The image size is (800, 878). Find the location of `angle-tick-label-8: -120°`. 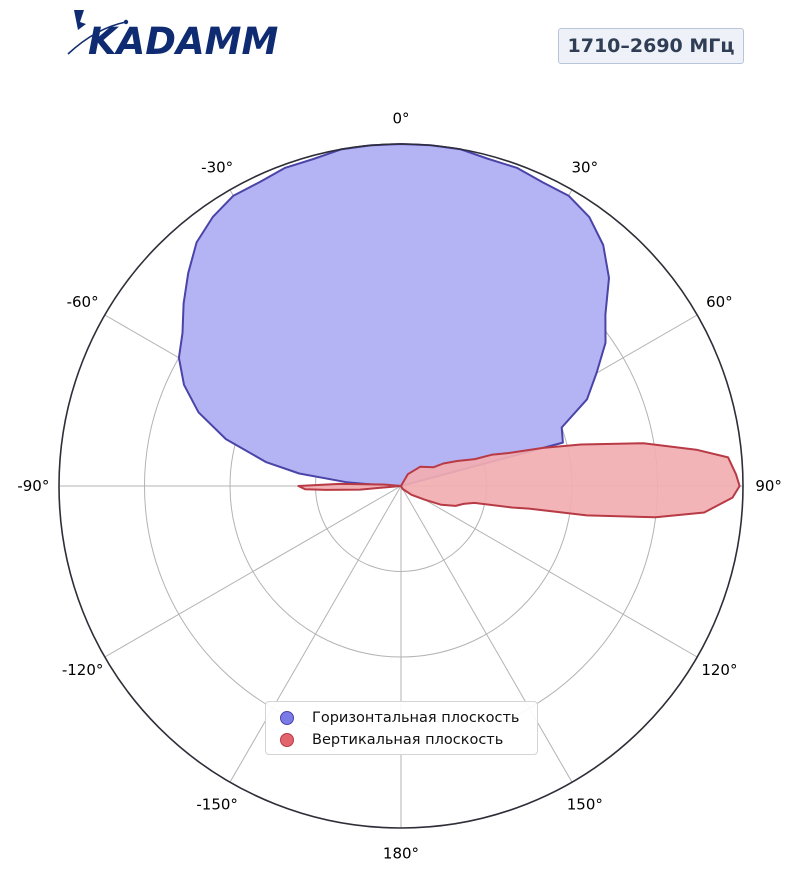

angle-tick-label-8: -120° is located at coordinates (83, 670).